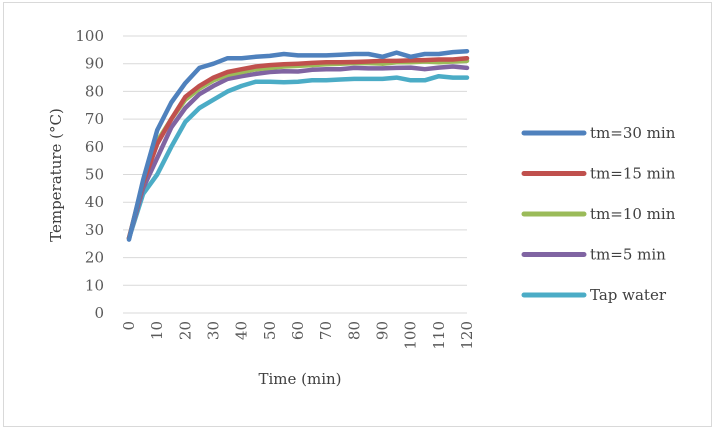  Describe the element at coordinates (326, 330) in the screenshot. I see `x-tick-label: 70` at that location.